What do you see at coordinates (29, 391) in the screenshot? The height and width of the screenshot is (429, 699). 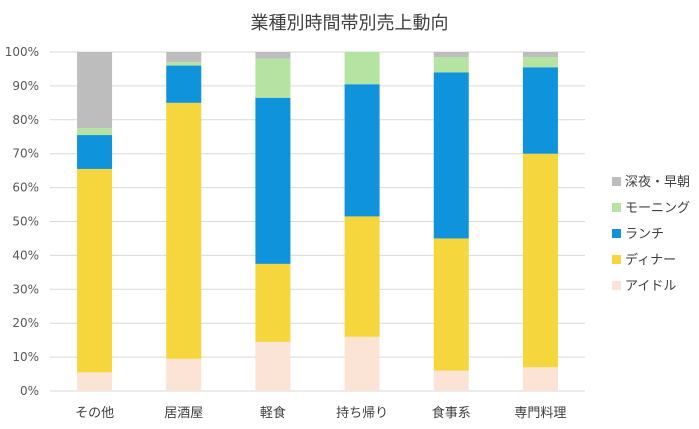 I see `y-tick-label: 0%` at bounding box center [29, 391].